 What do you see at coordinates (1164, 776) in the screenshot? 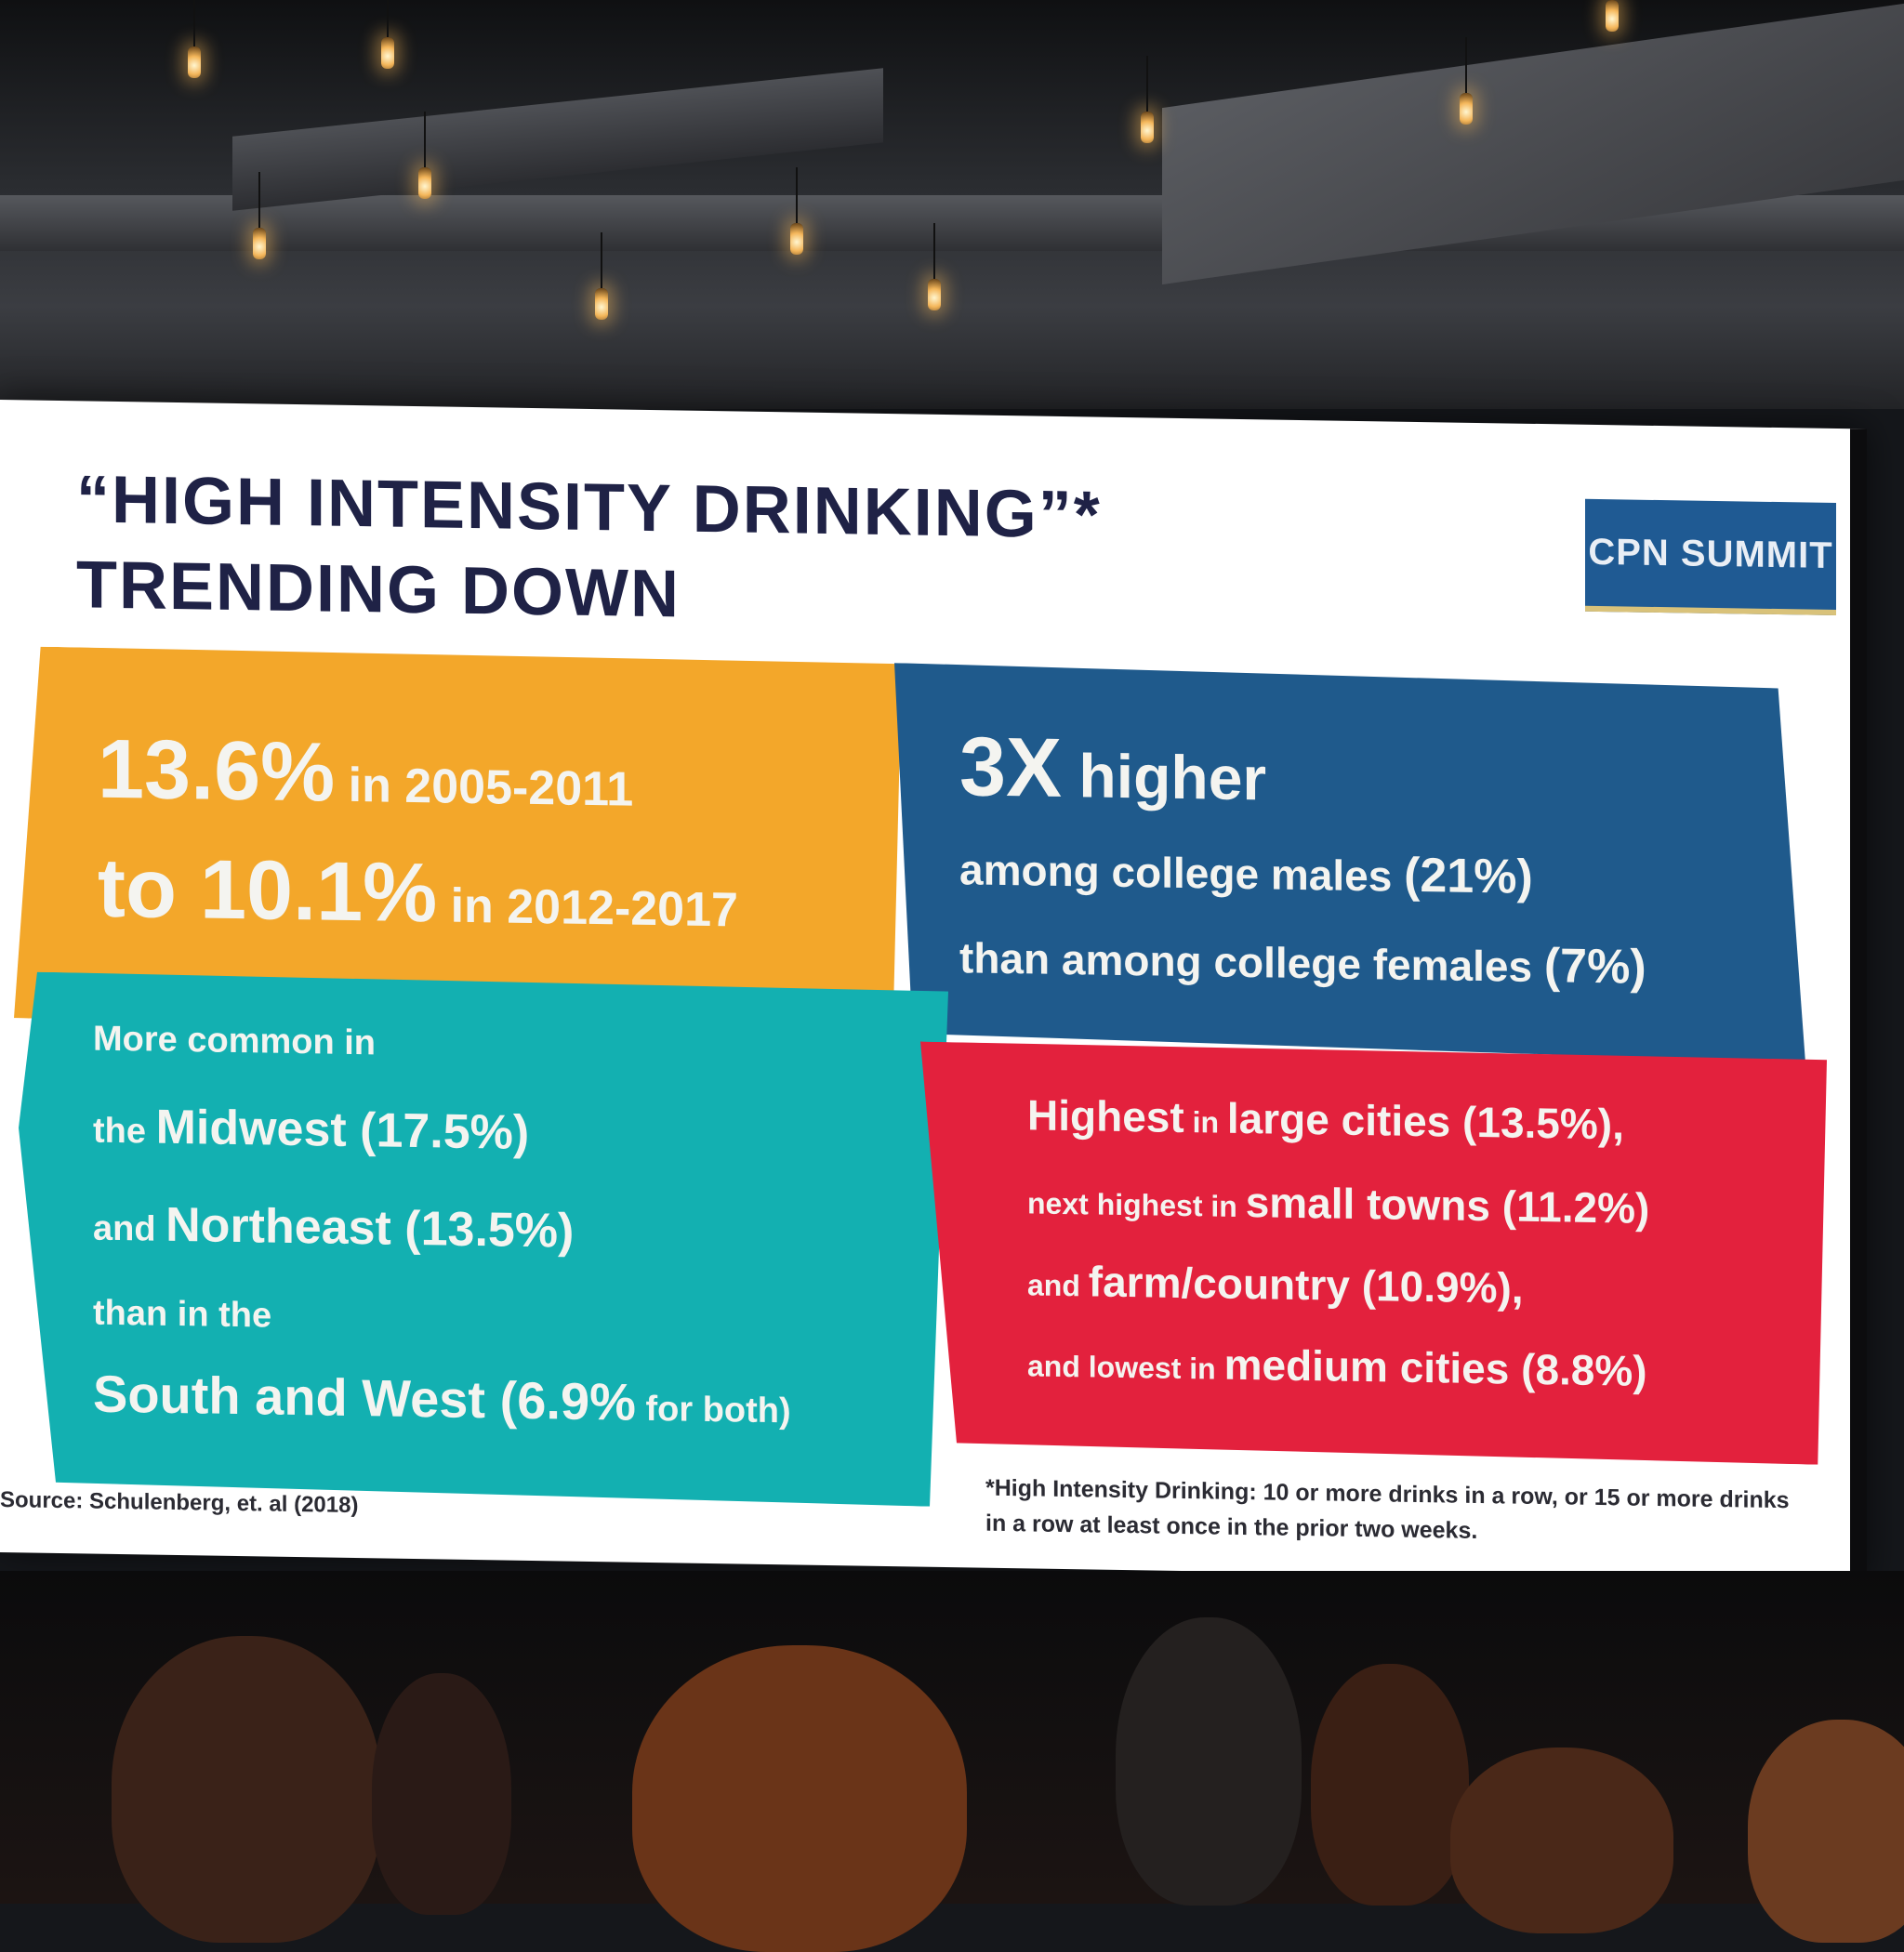
I see `blue-headline-rest: higher` at bounding box center [1164, 776].